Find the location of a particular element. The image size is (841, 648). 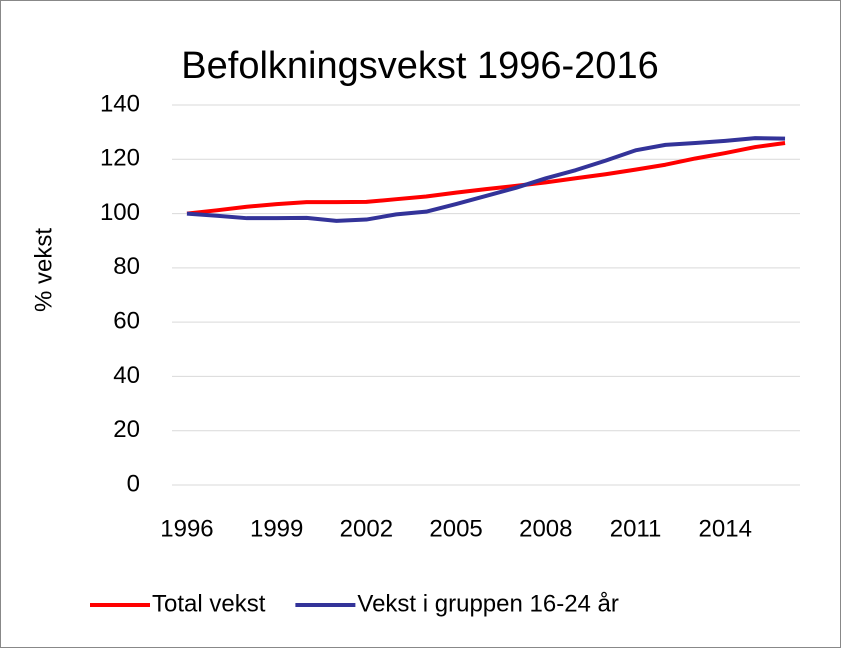

legend-label: Vekst i gruppen 16-24 år is located at coordinates (488, 603).